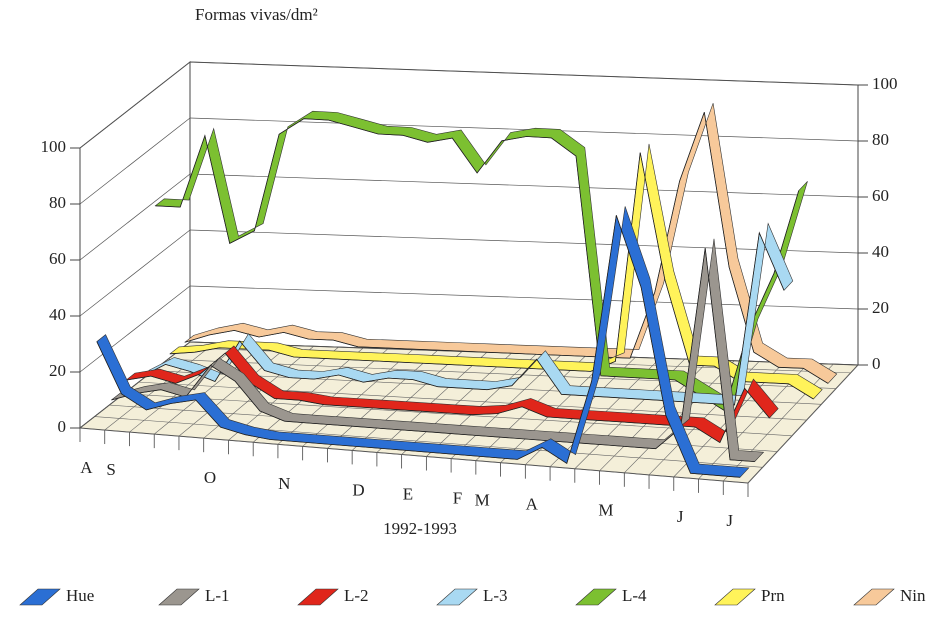  I want to click on legend-label: L-4, so click(634, 595).